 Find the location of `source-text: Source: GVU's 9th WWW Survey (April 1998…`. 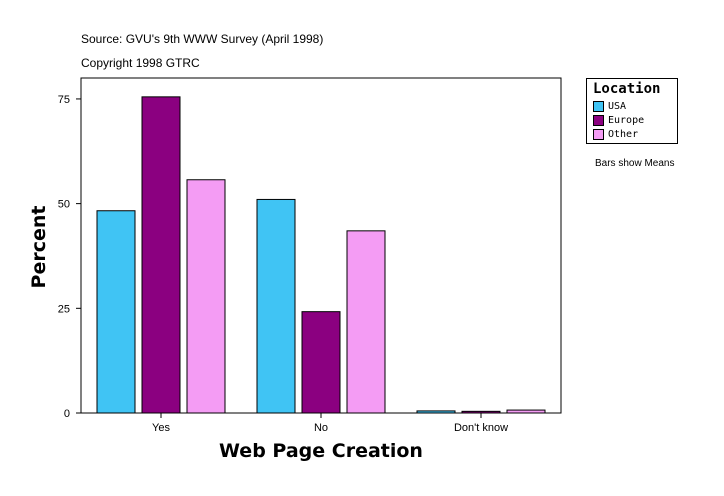

source-text: Source: GVU's 9th WWW Survey (April 1998… is located at coordinates (202, 39).